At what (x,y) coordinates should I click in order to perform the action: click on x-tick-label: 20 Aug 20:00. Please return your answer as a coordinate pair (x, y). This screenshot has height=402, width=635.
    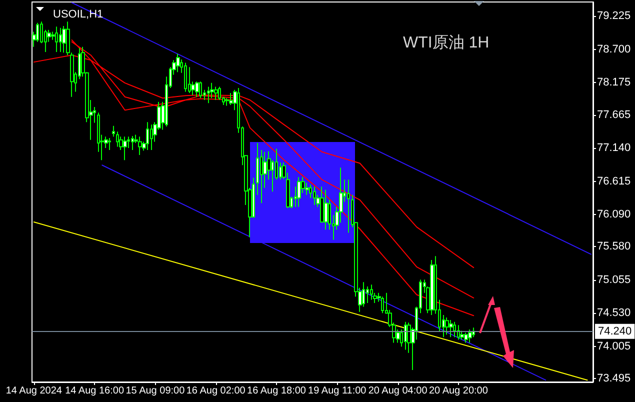
    Looking at the image, I should click on (458, 391).